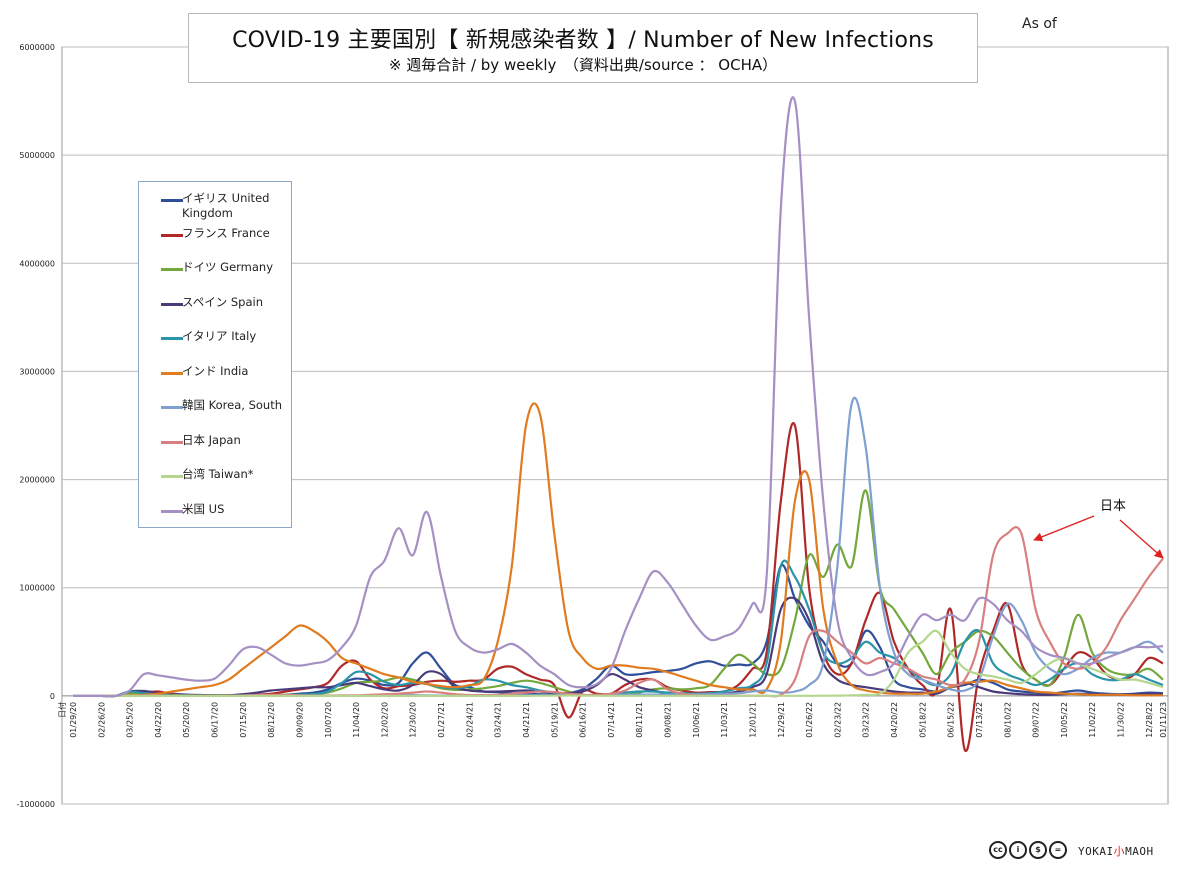 The height and width of the screenshot is (884, 1200). I want to click on legend-label: 韓国 Korea, South, so click(232, 405).